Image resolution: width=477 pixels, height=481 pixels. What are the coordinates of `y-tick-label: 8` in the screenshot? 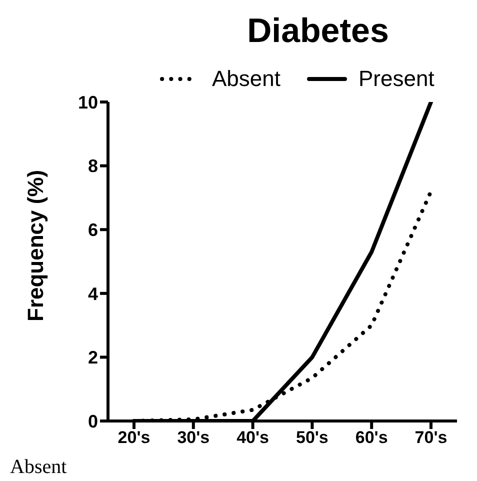 It's located at (93, 166).